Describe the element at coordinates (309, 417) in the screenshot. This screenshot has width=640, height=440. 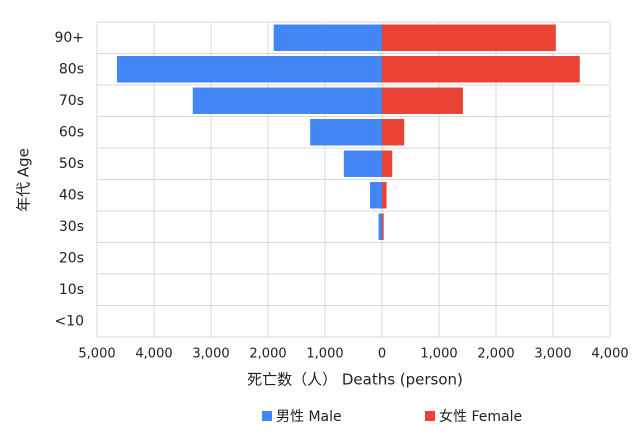
I see `legend-label: 男性 Male` at that location.